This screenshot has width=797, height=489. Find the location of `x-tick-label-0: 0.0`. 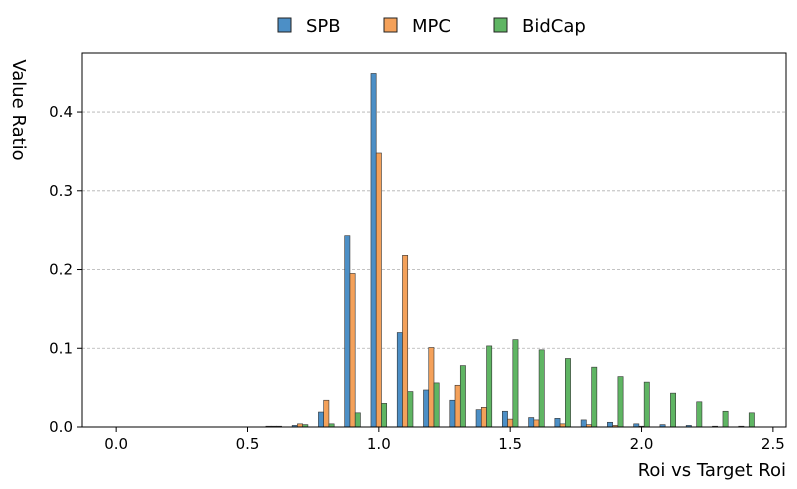

x-tick-label-0: 0.0 is located at coordinates (116, 444).